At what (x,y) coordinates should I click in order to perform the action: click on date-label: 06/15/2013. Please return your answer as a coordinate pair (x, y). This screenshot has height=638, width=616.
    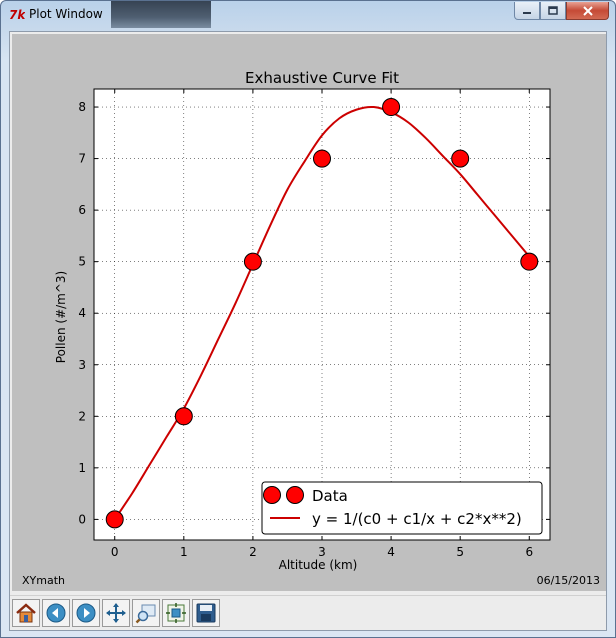
    Looking at the image, I should click on (568, 580).